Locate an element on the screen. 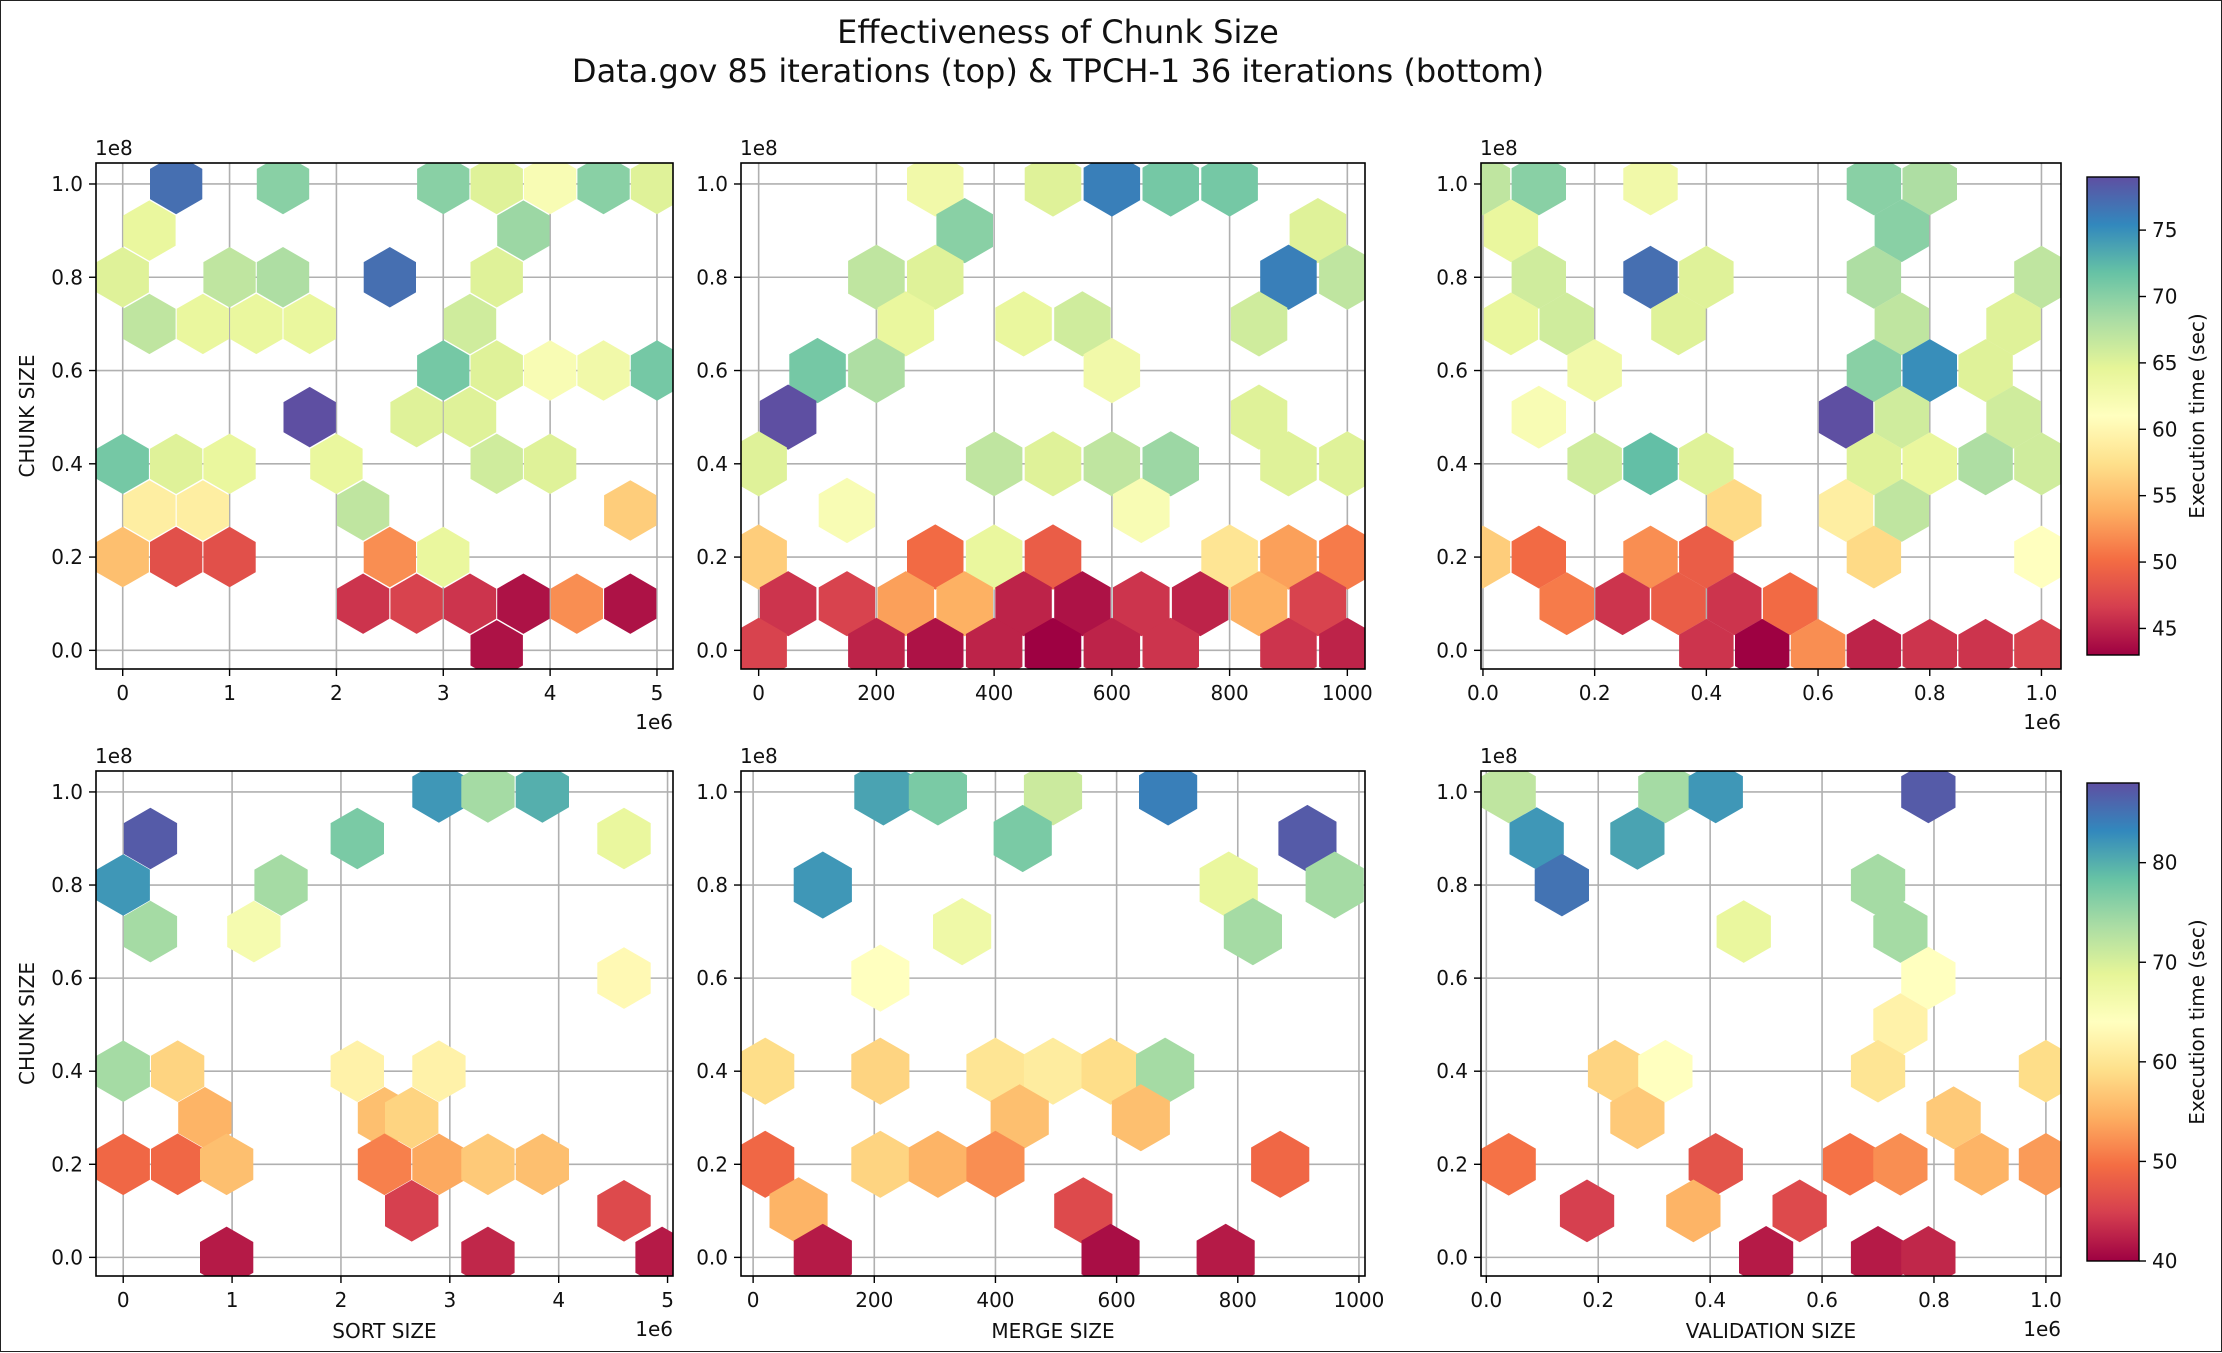  x-tick-label: 600 is located at coordinates (1112, 693).